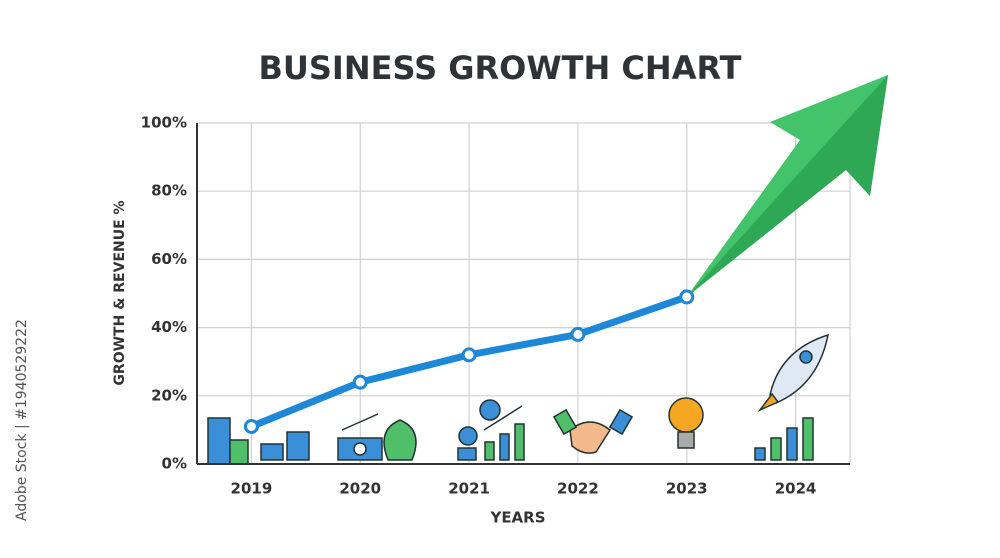 The width and height of the screenshot is (1000, 558). What do you see at coordinates (164, 123) in the screenshot?
I see `y-tick-label: 100%` at bounding box center [164, 123].